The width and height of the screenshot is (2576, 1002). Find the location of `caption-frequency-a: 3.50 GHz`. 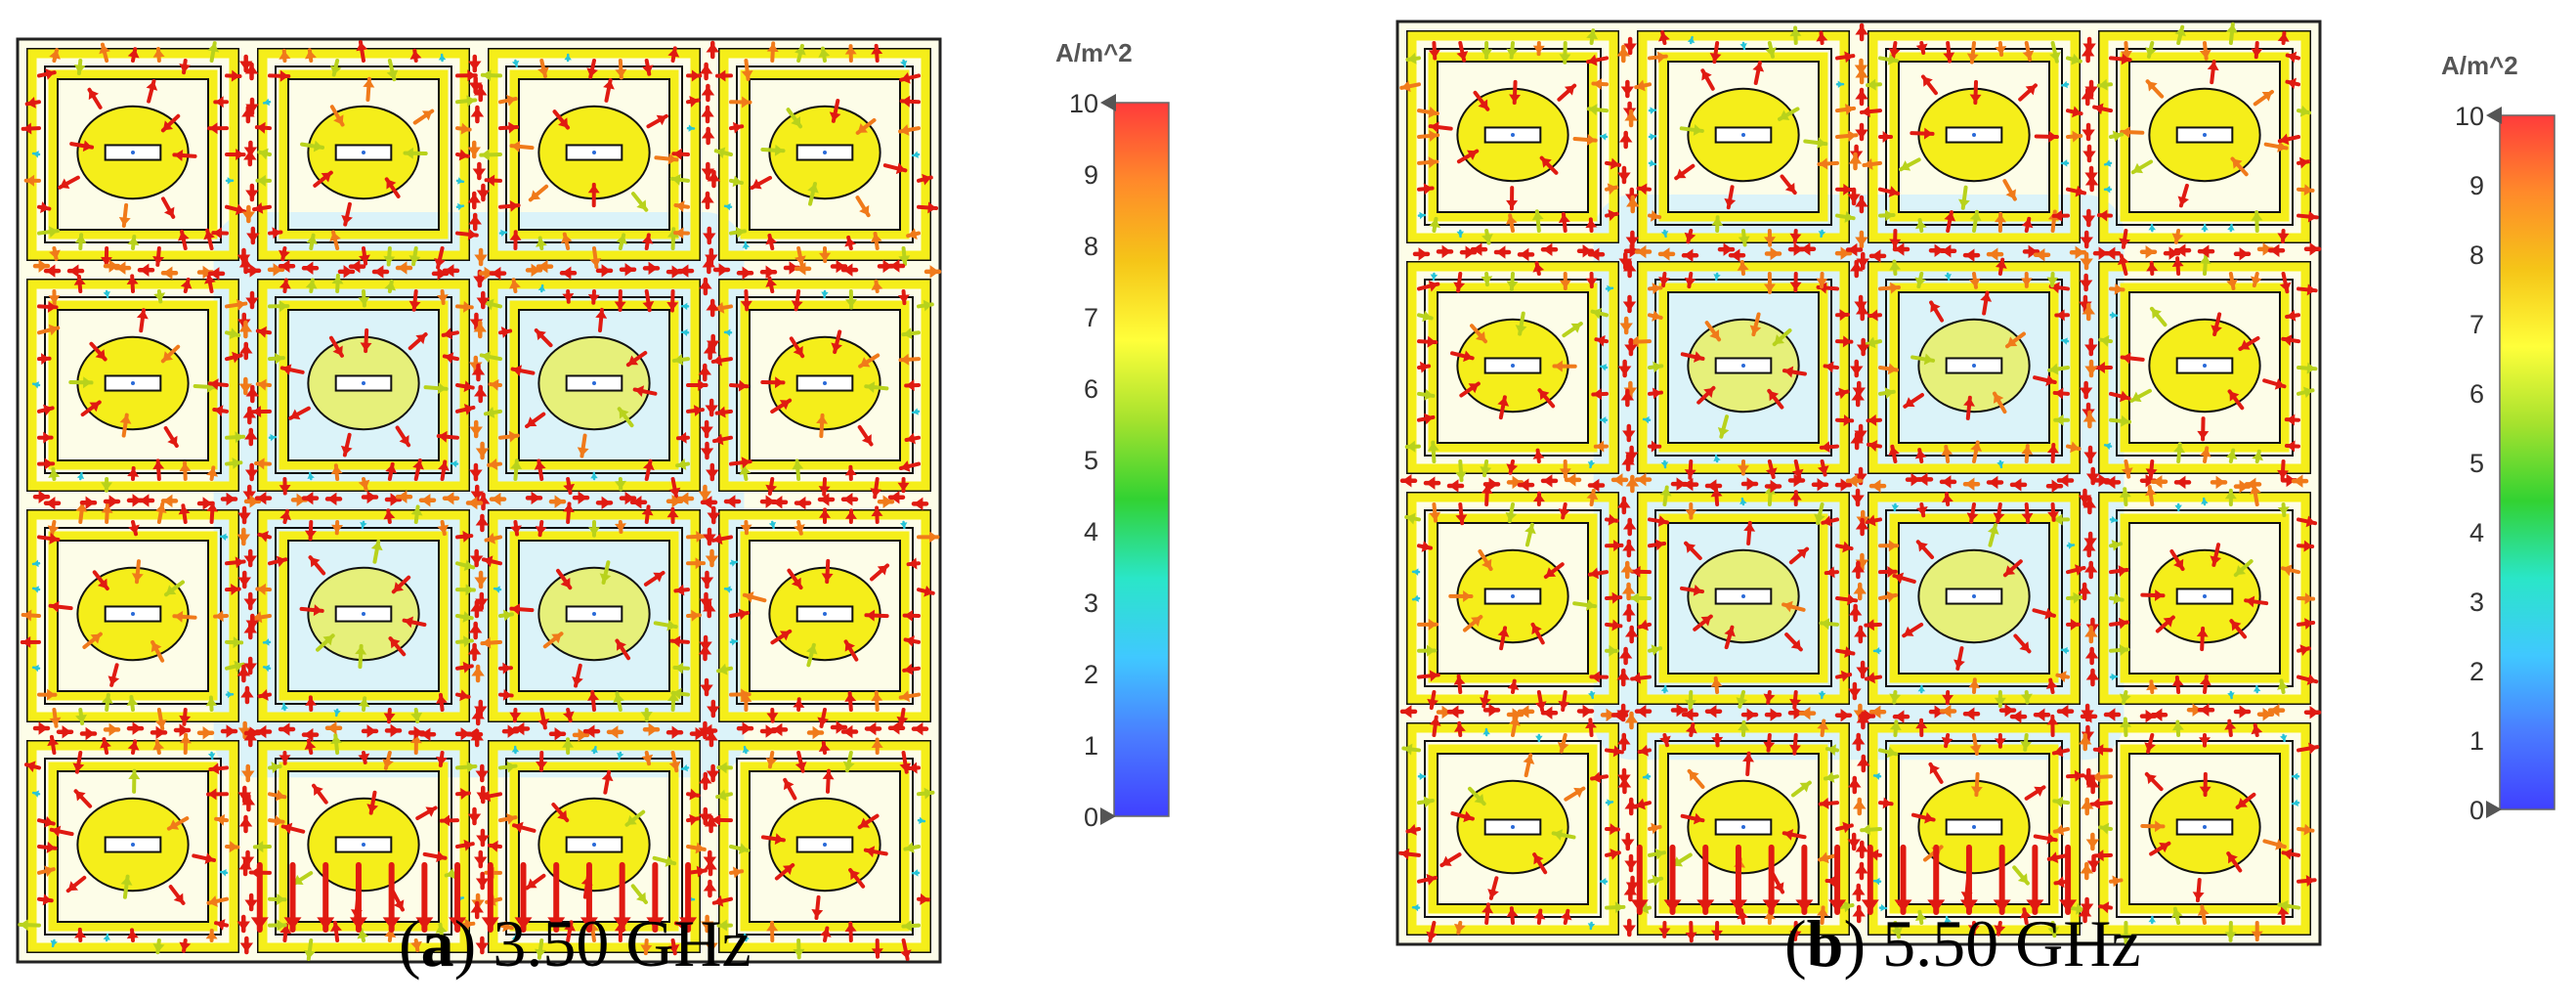

caption-frequency-a: 3.50 GHz is located at coordinates (622, 943).